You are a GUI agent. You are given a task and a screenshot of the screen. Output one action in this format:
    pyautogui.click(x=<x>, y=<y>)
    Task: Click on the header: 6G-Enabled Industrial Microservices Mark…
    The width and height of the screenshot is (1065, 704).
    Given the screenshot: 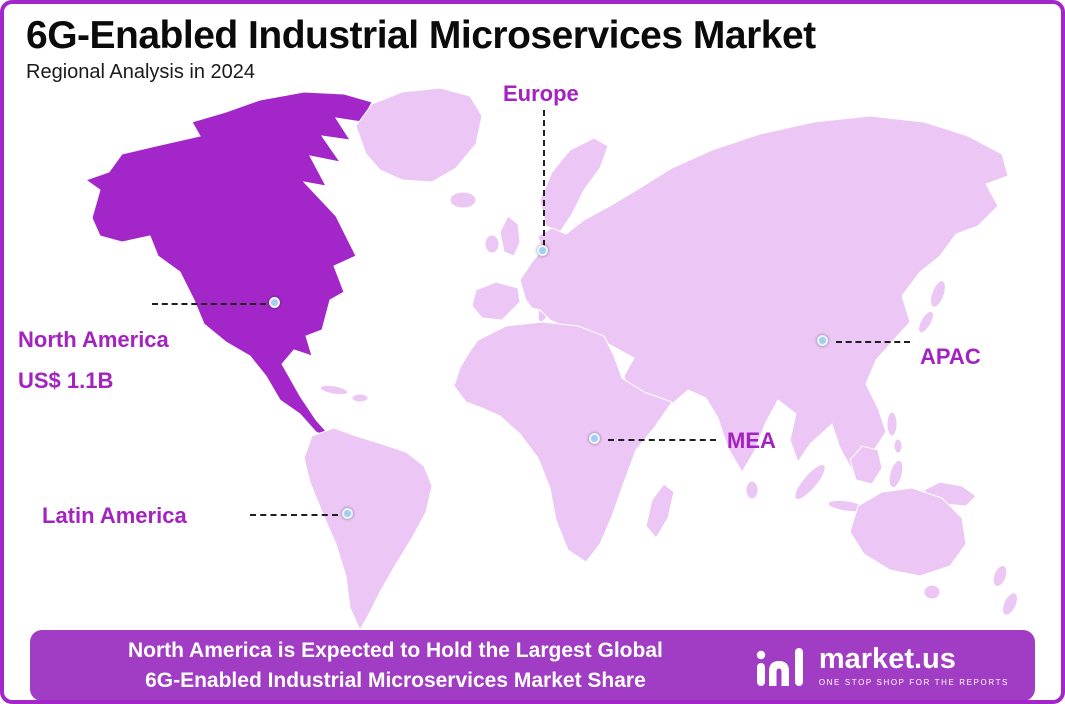 What is the action you would take?
    pyautogui.click(x=421, y=49)
    